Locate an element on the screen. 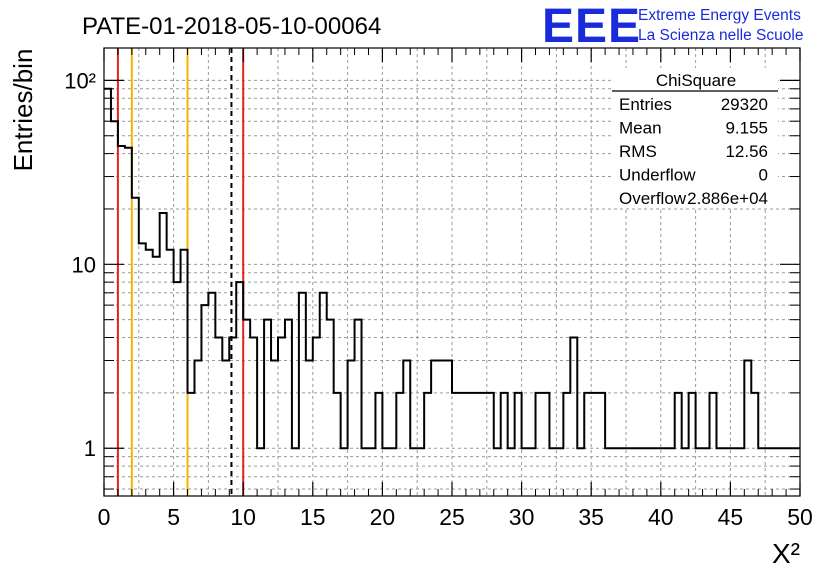  x-tick-label: 45 is located at coordinates (731, 517).